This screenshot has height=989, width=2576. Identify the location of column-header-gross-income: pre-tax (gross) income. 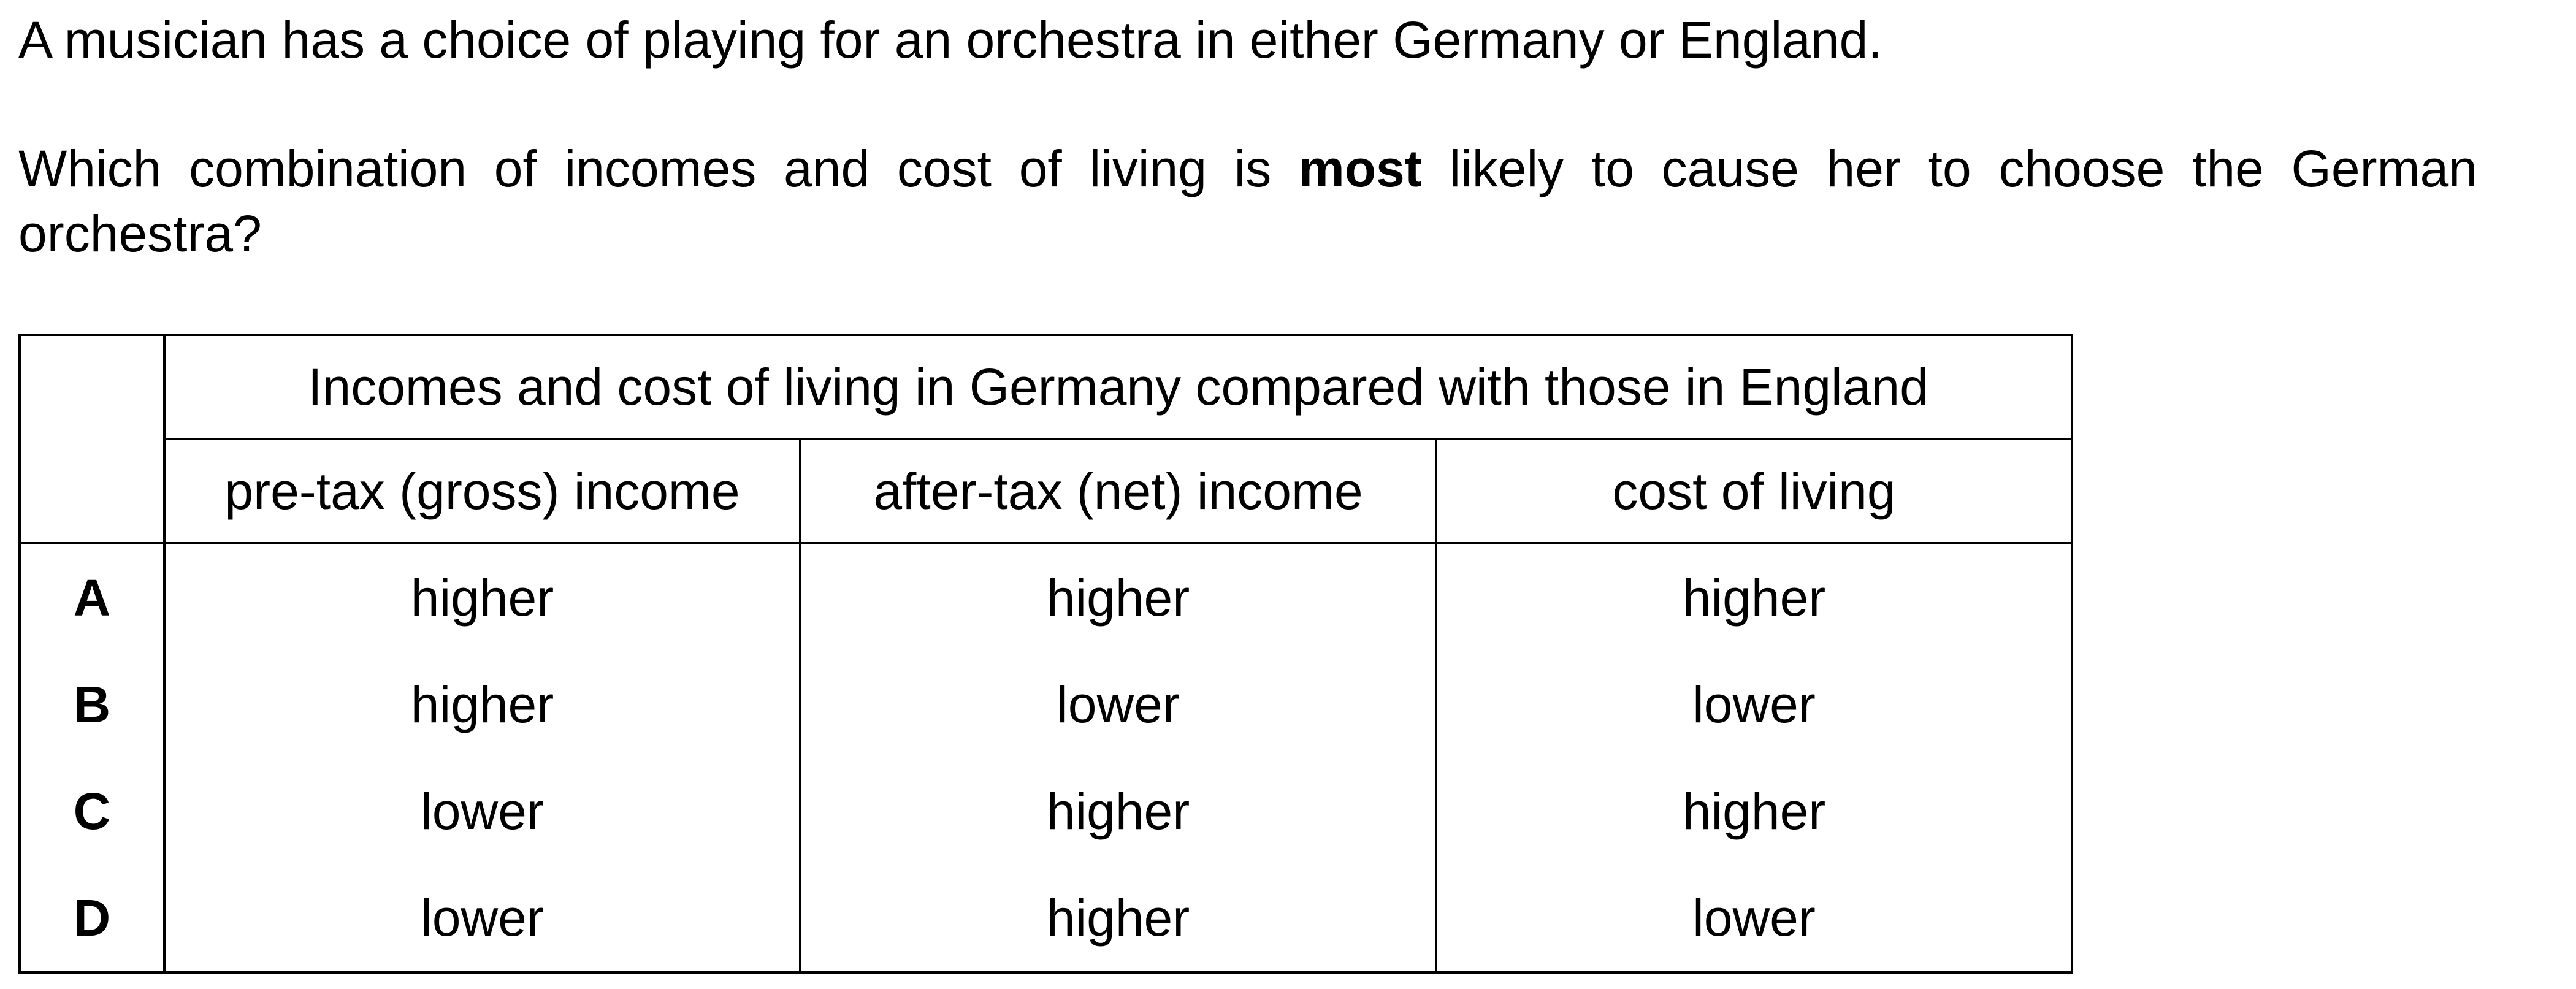
(482, 491).